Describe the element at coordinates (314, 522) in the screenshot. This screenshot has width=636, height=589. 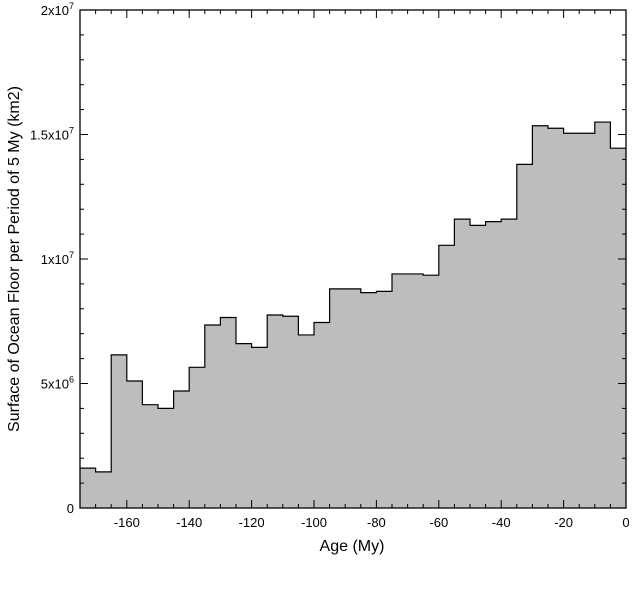
I see `x-tick-label: -100` at that location.